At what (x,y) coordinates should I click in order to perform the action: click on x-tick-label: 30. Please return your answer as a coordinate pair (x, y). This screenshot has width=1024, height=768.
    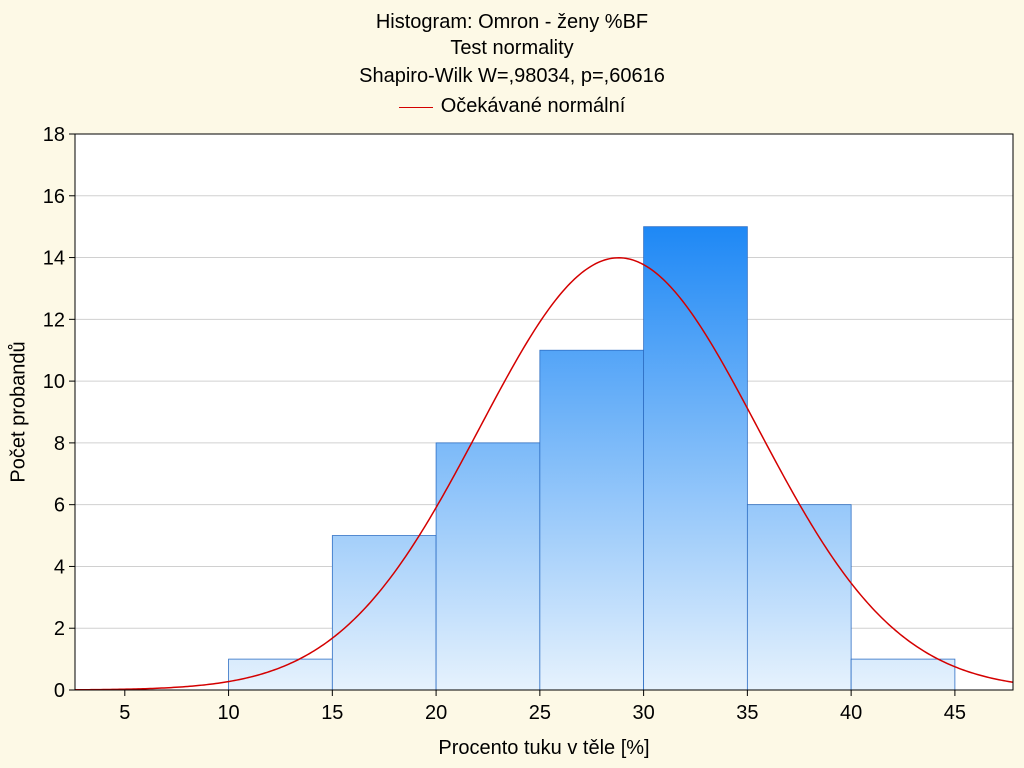
    Looking at the image, I should click on (643, 713).